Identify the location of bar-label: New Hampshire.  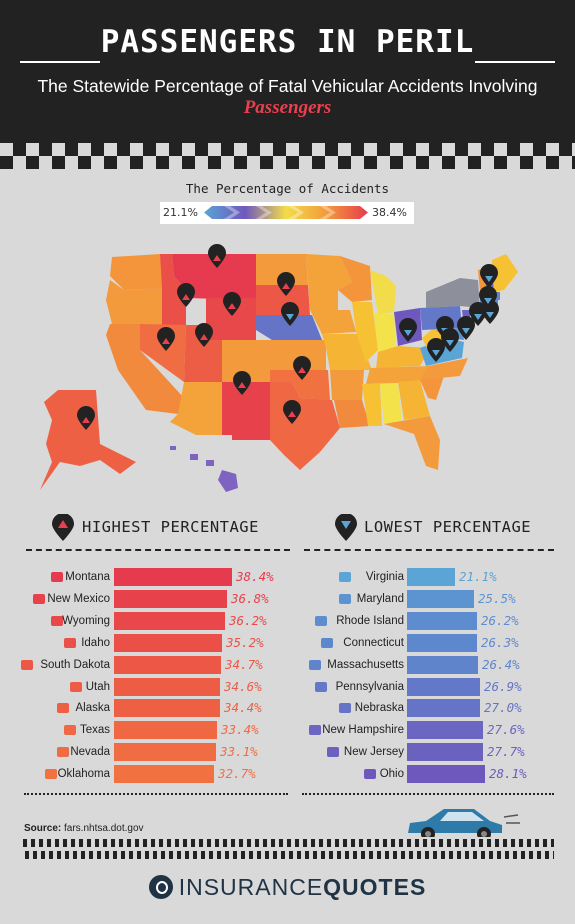
(363, 730).